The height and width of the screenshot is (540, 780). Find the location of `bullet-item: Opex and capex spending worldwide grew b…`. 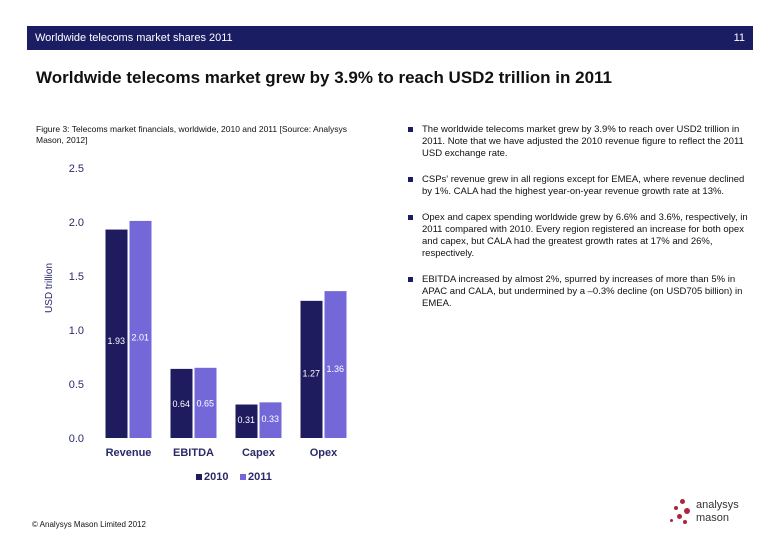

bullet-item: Opex and capex spending worldwide grew b… is located at coordinates (578, 236).